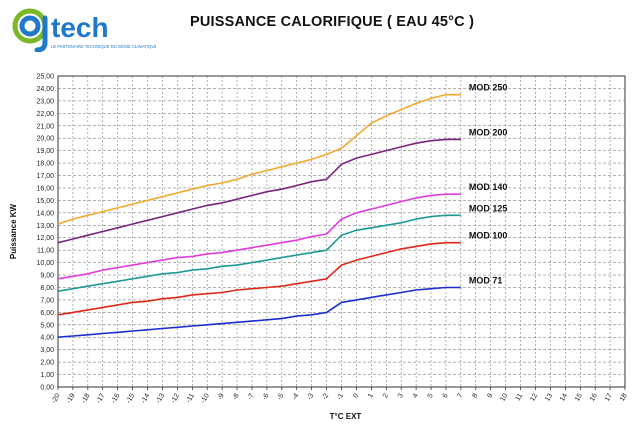 The image size is (640, 426). What do you see at coordinates (47, 325) in the screenshot?
I see `y-tick-label: 5,00` at bounding box center [47, 325].